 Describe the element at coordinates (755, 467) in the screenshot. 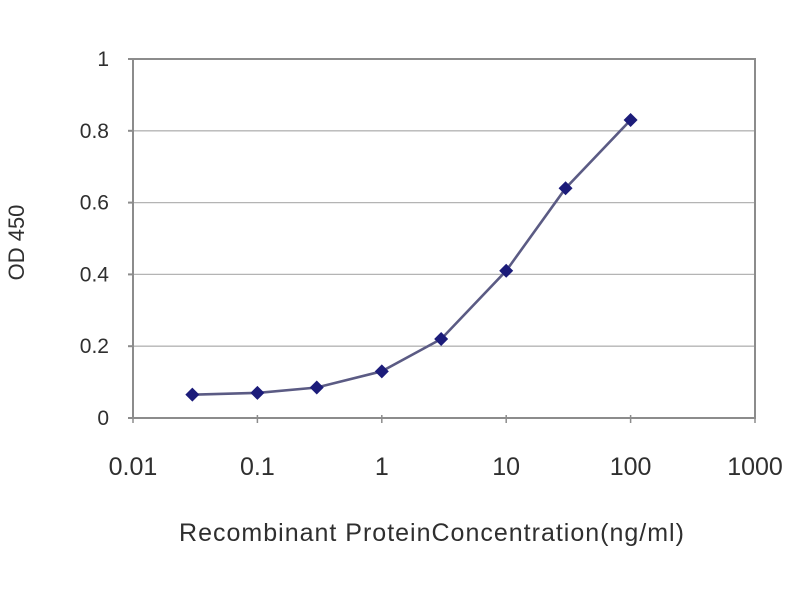

I see `x-tick-label: 1000` at that location.